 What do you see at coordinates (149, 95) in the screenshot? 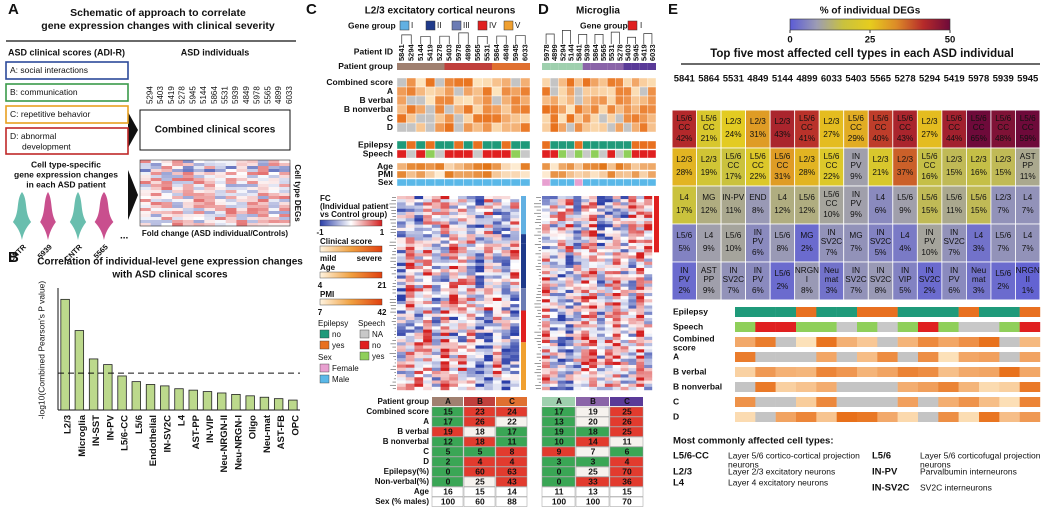
I see `individual-id: 5294` at bounding box center [149, 95].